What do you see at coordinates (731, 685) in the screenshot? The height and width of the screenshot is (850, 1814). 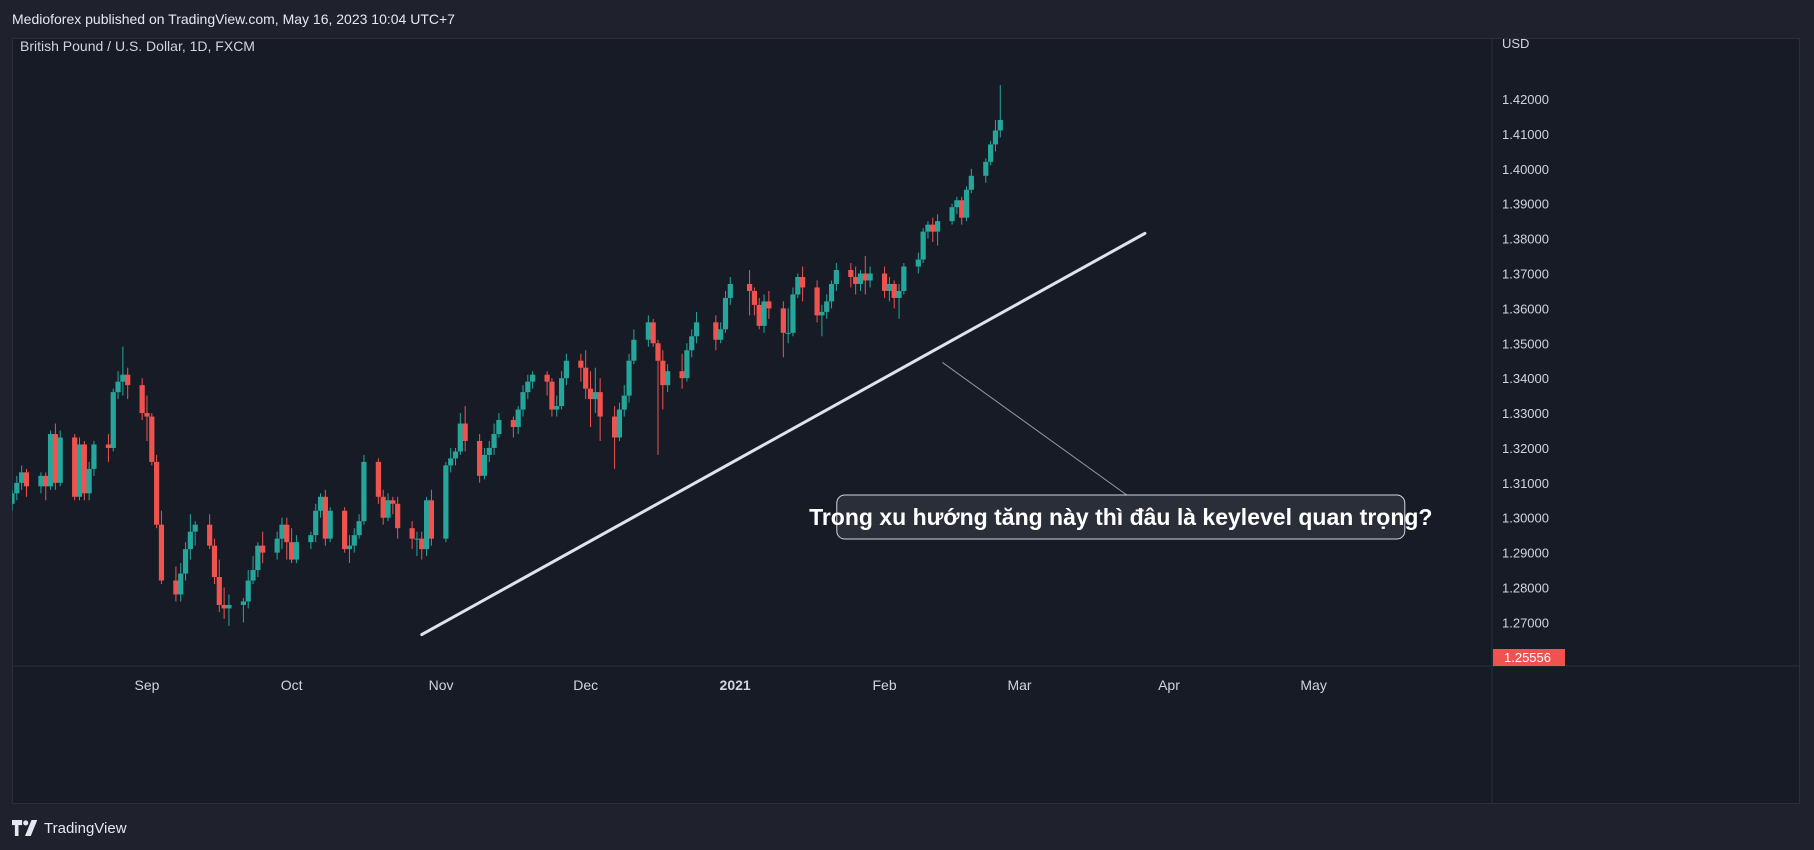 I see `time-axis: Sep Oct Nov Dec 2021 Feb Mar Apr May` at bounding box center [731, 685].